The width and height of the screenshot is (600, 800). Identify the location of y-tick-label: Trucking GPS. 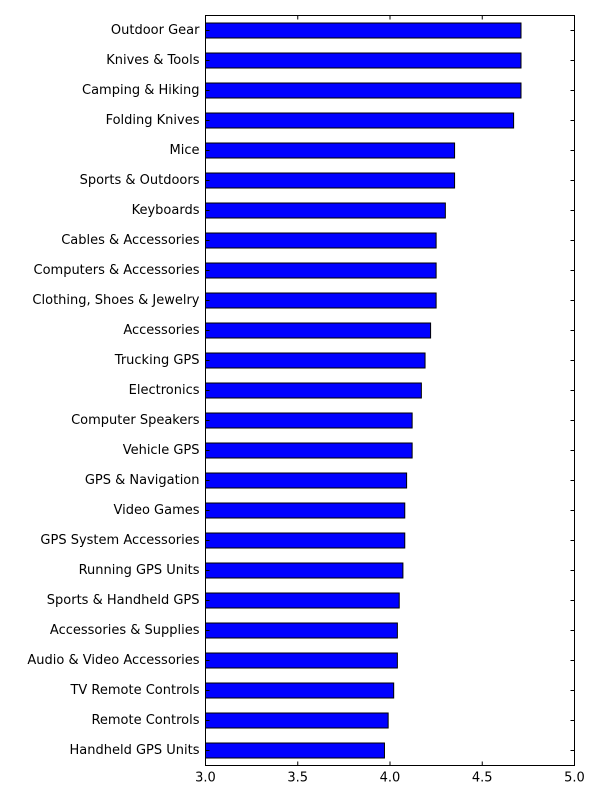
(157, 360).